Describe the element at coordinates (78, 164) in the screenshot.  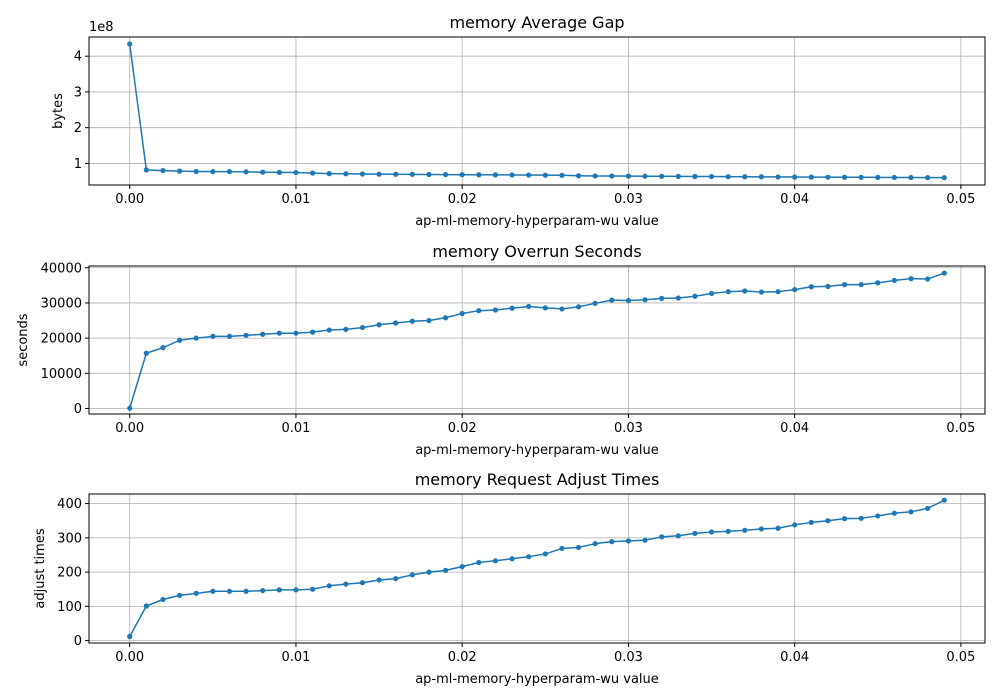
I see `y-tick-label: 1` at that location.